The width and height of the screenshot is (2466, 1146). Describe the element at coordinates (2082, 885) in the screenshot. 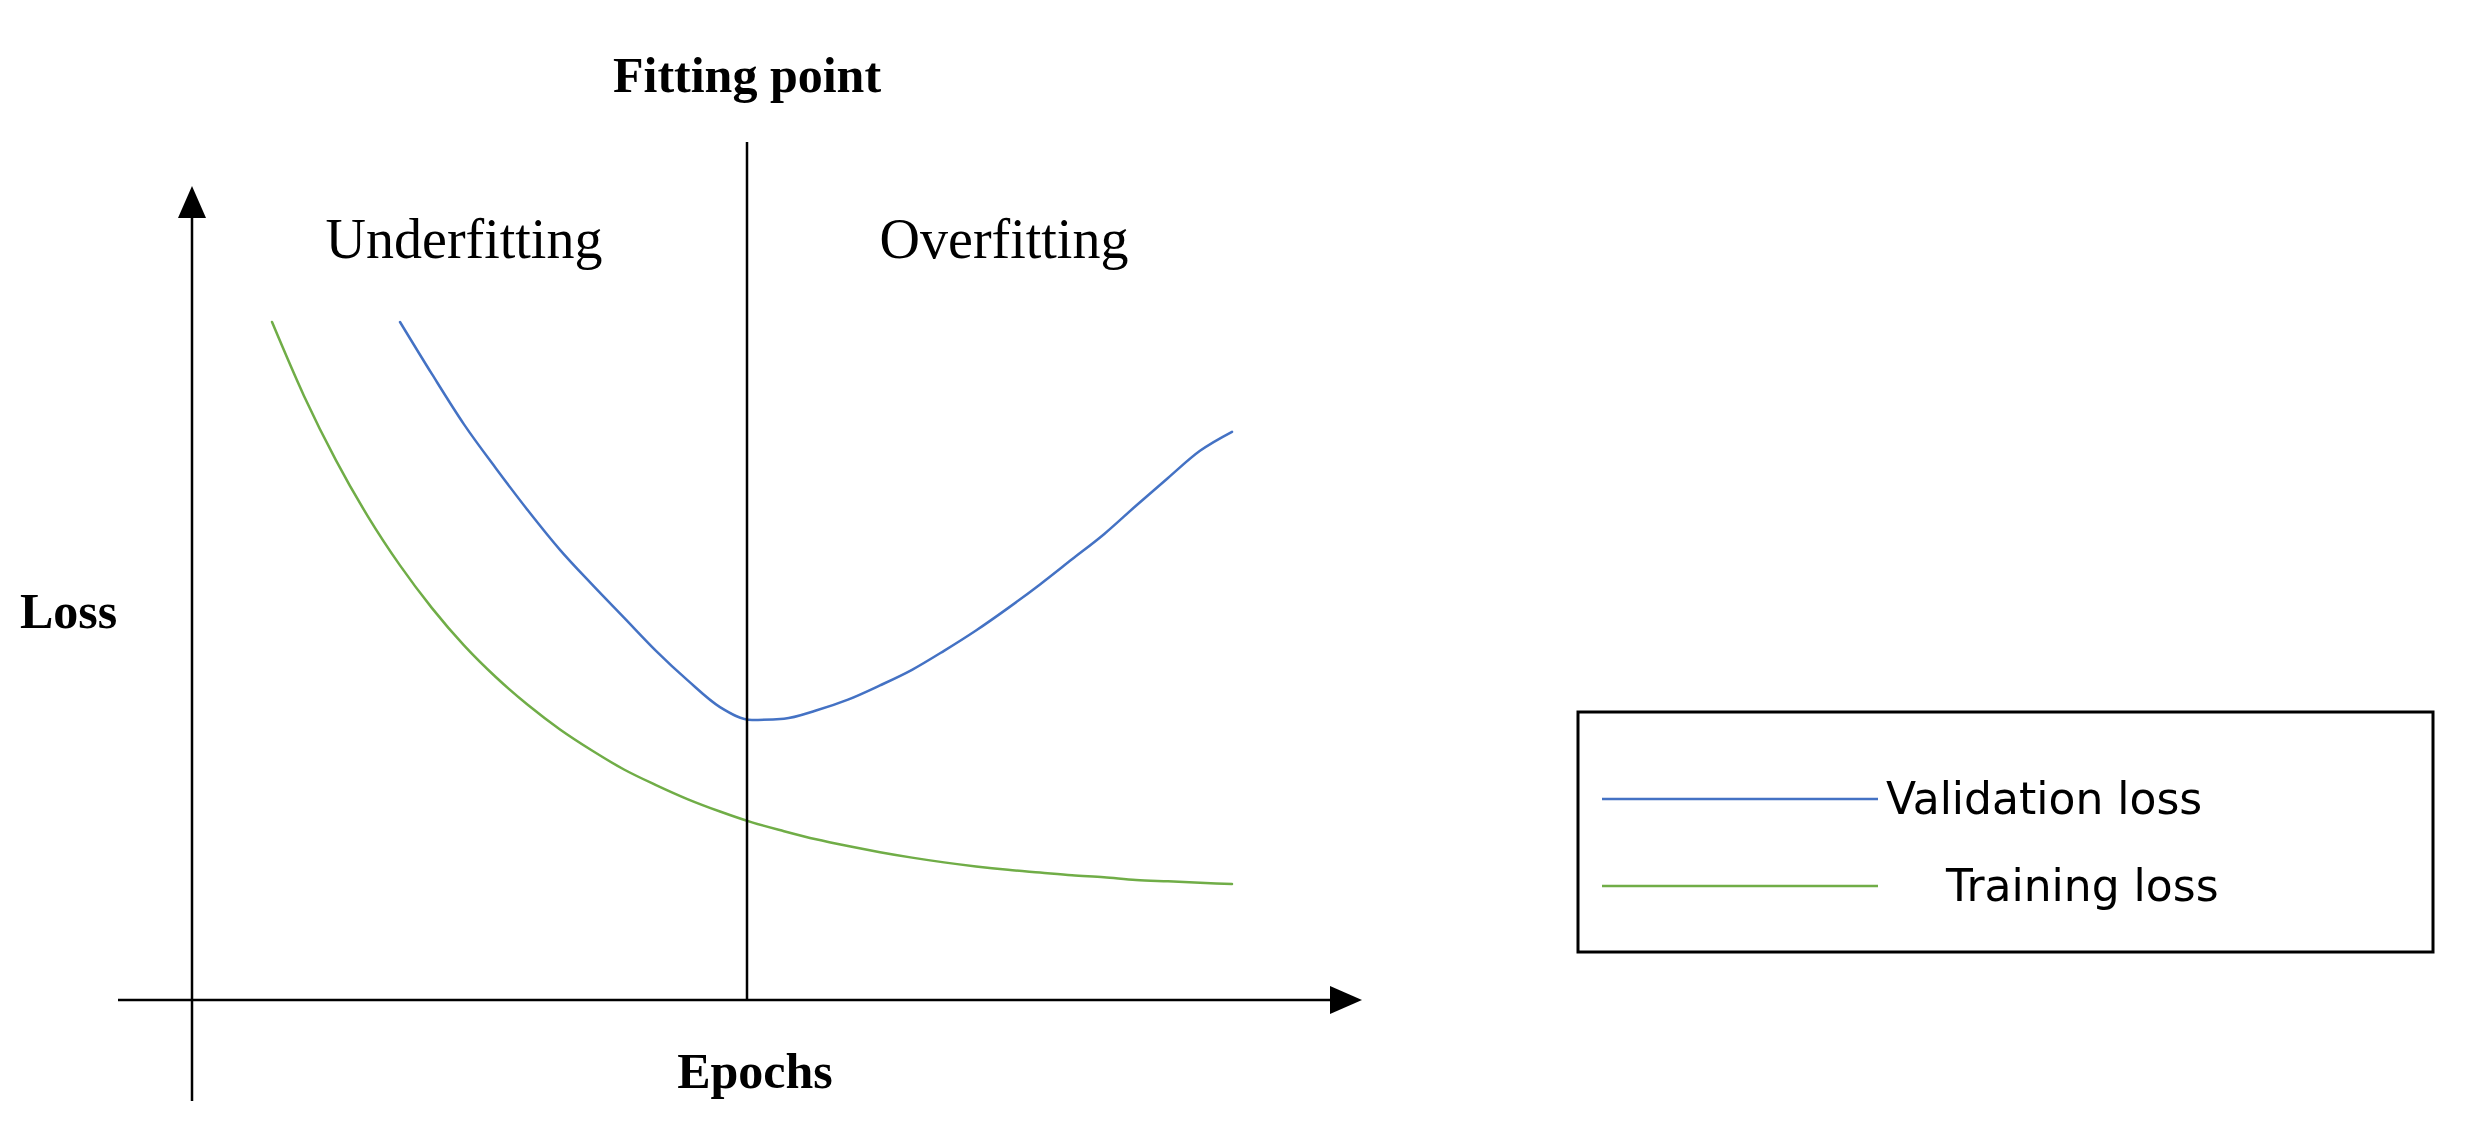

I see `text: Training loss` at that location.